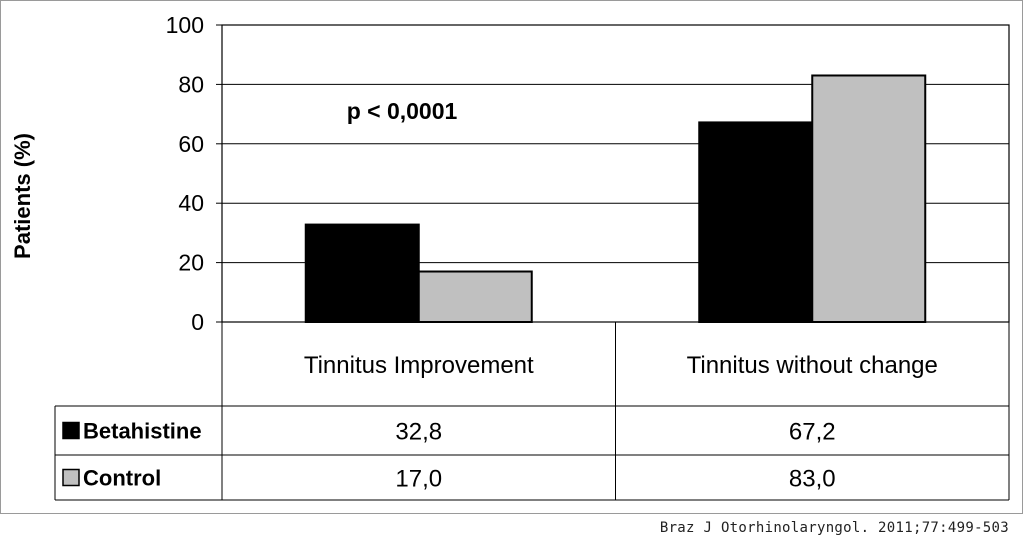 Image resolution: width=1023 pixels, height=552 pixels. What do you see at coordinates (197, 322) in the screenshot?
I see `y-tick-label: 0` at bounding box center [197, 322].